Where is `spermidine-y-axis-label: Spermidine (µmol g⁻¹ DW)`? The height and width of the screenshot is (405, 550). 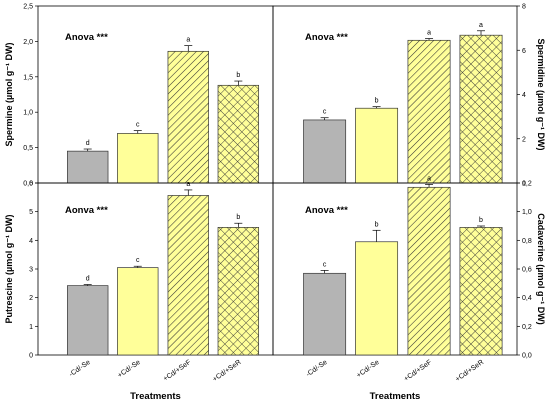 spermidine-y-axis-label: Spermidine (µmol g⁻¹ DW) is located at coordinates (541, 95).